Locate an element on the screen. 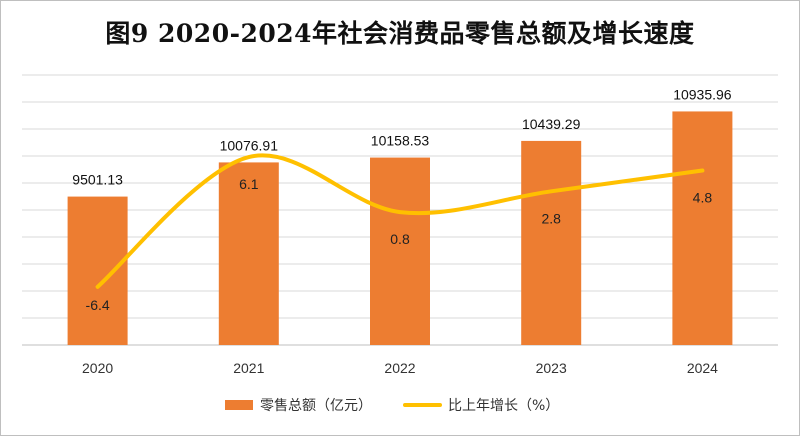 The width and height of the screenshot is (800, 436). line-label-2020: -6.4 is located at coordinates (98, 305).